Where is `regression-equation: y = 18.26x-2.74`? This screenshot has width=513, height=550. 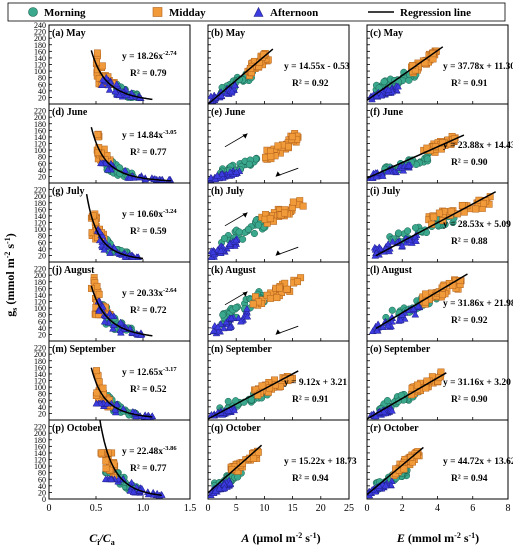 regression-equation: y = 18.26x-2.74 is located at coordinates (149, 56).